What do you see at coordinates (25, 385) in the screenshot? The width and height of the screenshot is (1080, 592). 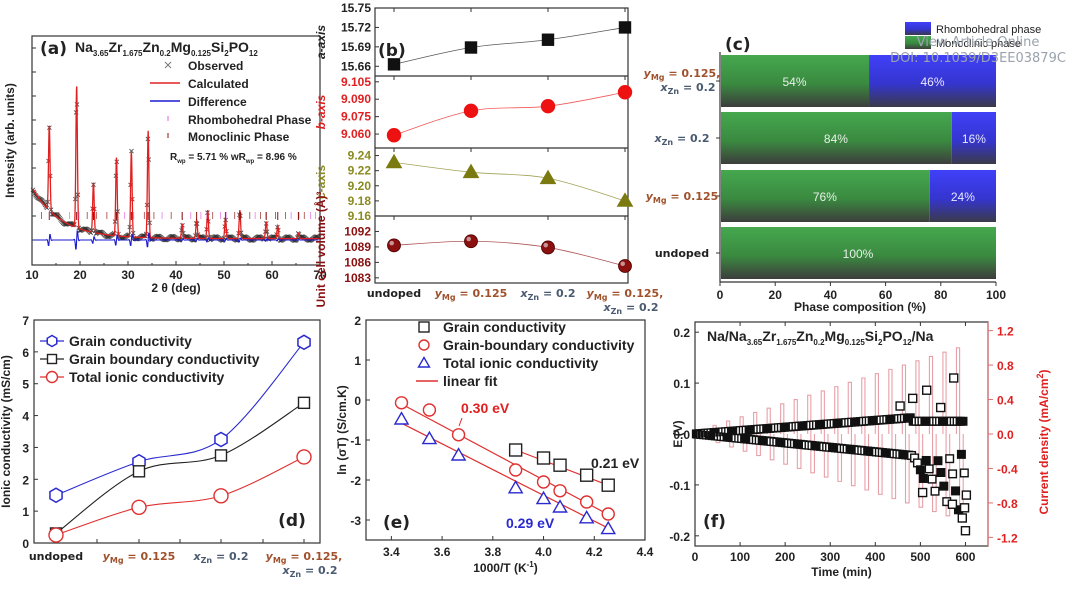 I see `y-tick-label: 5` at bounding box center [25, 385].